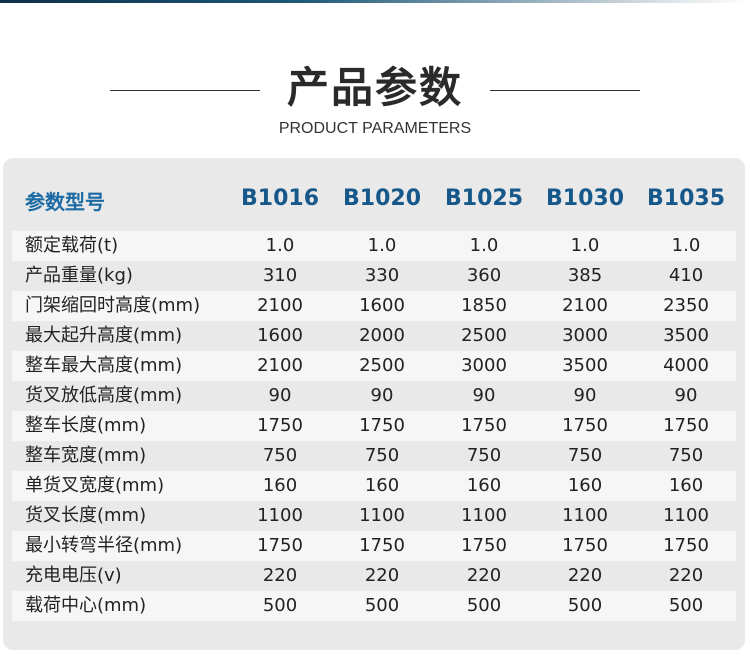 The image size is (750, 663). I want to click on table-row: 额定载荷(t) 1.0 1.0 1.0 1.0 1.0, so click(374, 246).